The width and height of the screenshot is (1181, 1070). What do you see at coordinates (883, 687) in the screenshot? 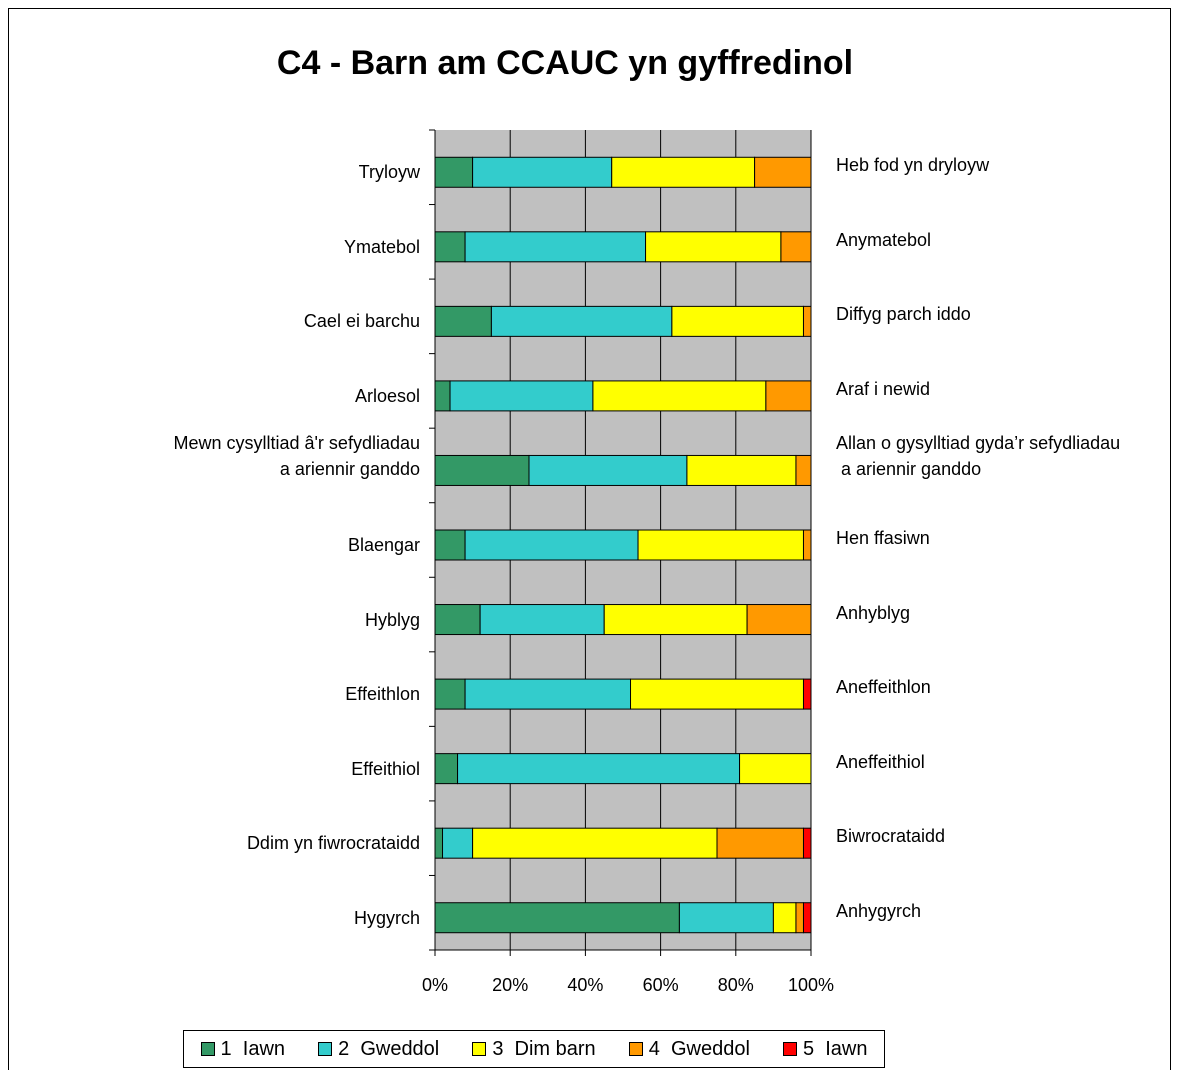
I see `right-label: Aneffeithlon` at bounding box center [883, 687].